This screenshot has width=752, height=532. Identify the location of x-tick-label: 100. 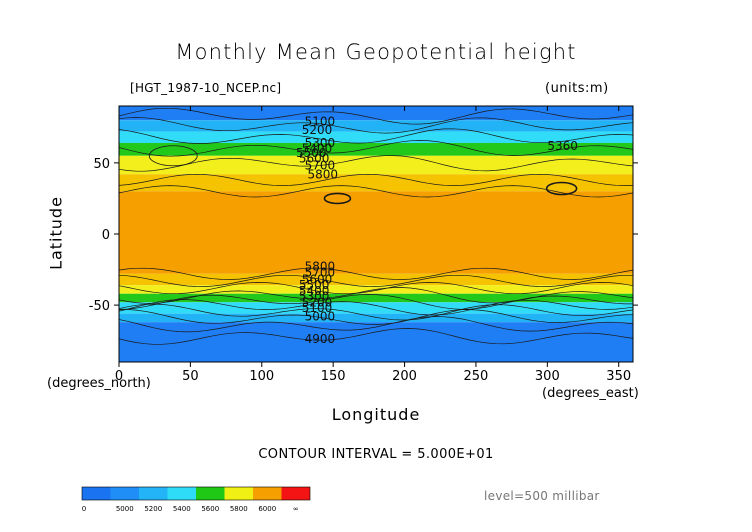
(261, 376).